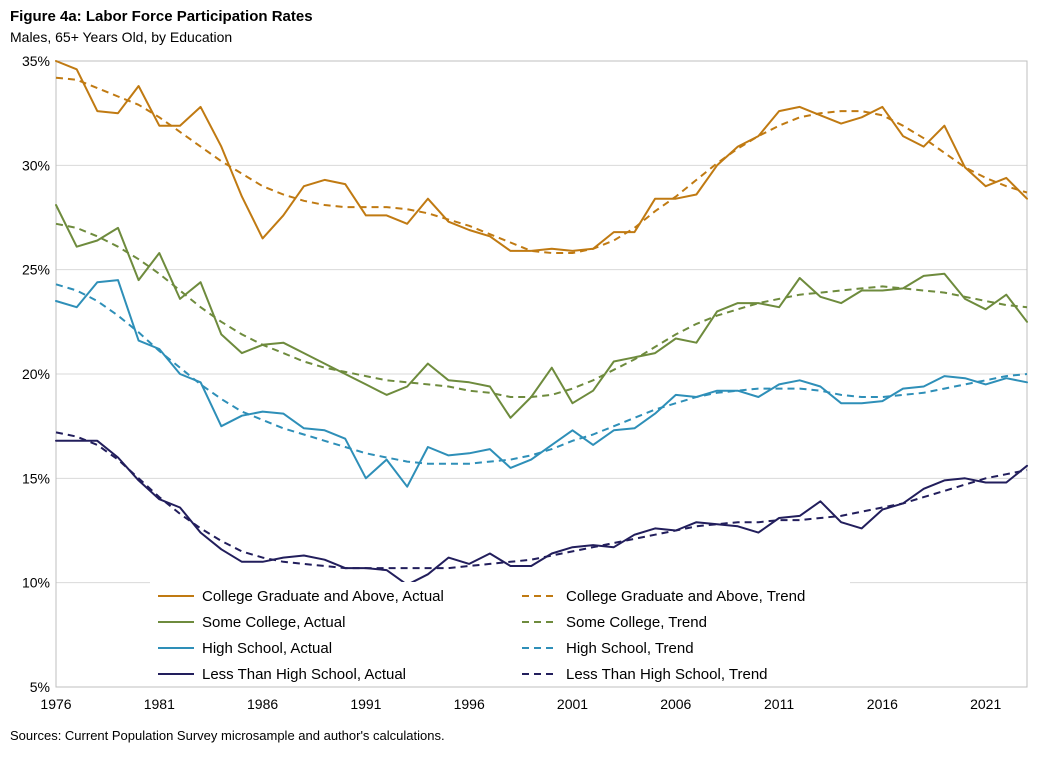 Image resolution: width=1044 pixels, height=758 pixels. What do you see at coordinates (985, 704) in the screenshot?
I see `x-tick-label: 2021` at bounding box center [985, 704].